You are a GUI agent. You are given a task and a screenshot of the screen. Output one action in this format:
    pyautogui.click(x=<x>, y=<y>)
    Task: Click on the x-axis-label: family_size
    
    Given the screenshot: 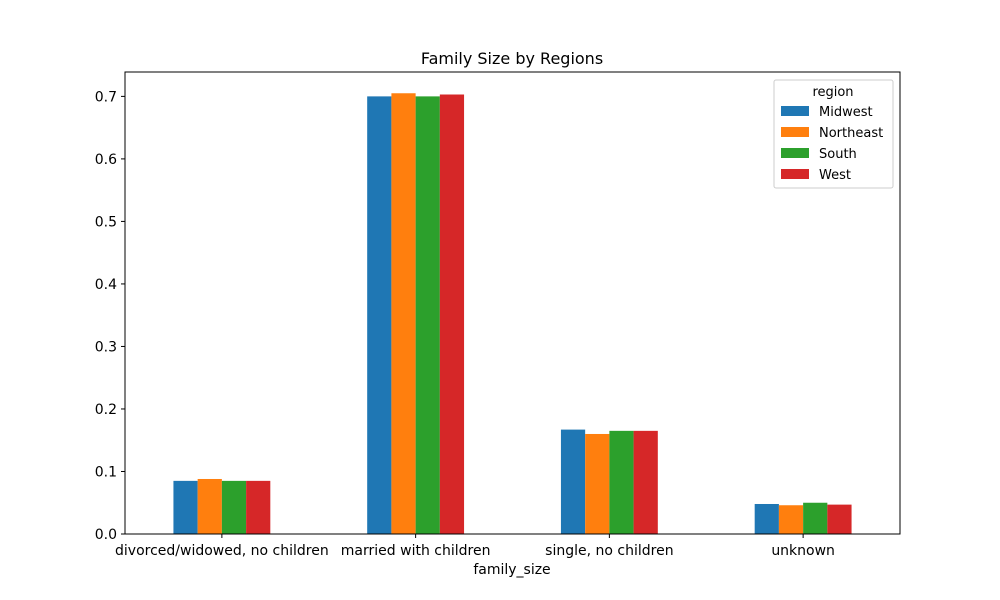 What is the action you would take?
    pyautogui.click(x=511, y=570)
    